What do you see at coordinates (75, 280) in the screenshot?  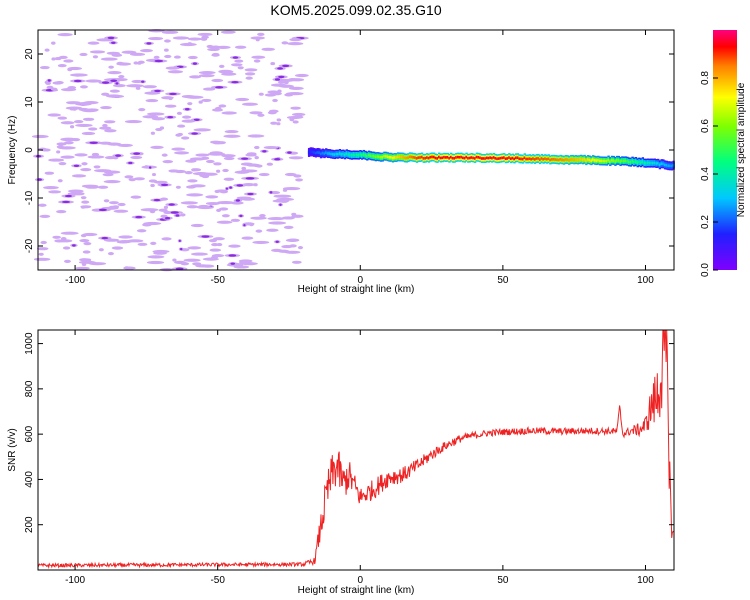 I see `x-tick-label: -100` at bounding box center [75, 280].